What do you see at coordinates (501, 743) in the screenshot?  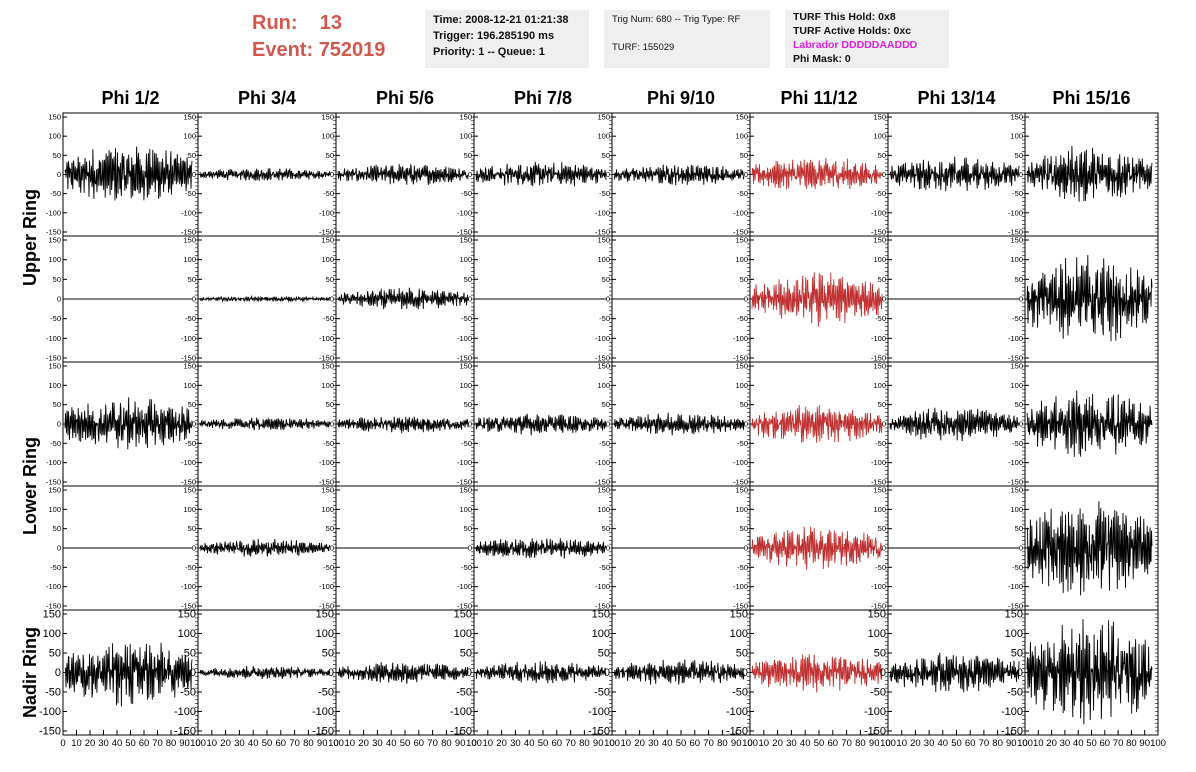 I see `x-tick-label: 20` at bounding box center [501, 743].